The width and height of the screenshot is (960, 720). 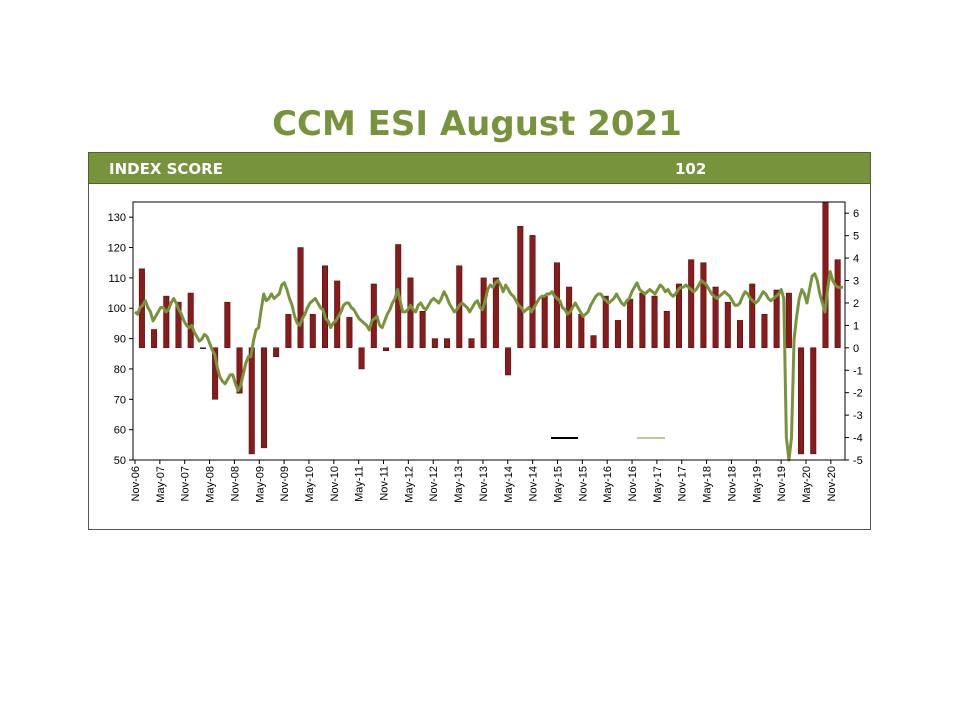 What do you see at coordinates (120, 461) in the screenshot?
I see `left-tick-label: 50` at bounding box center [120, 461].